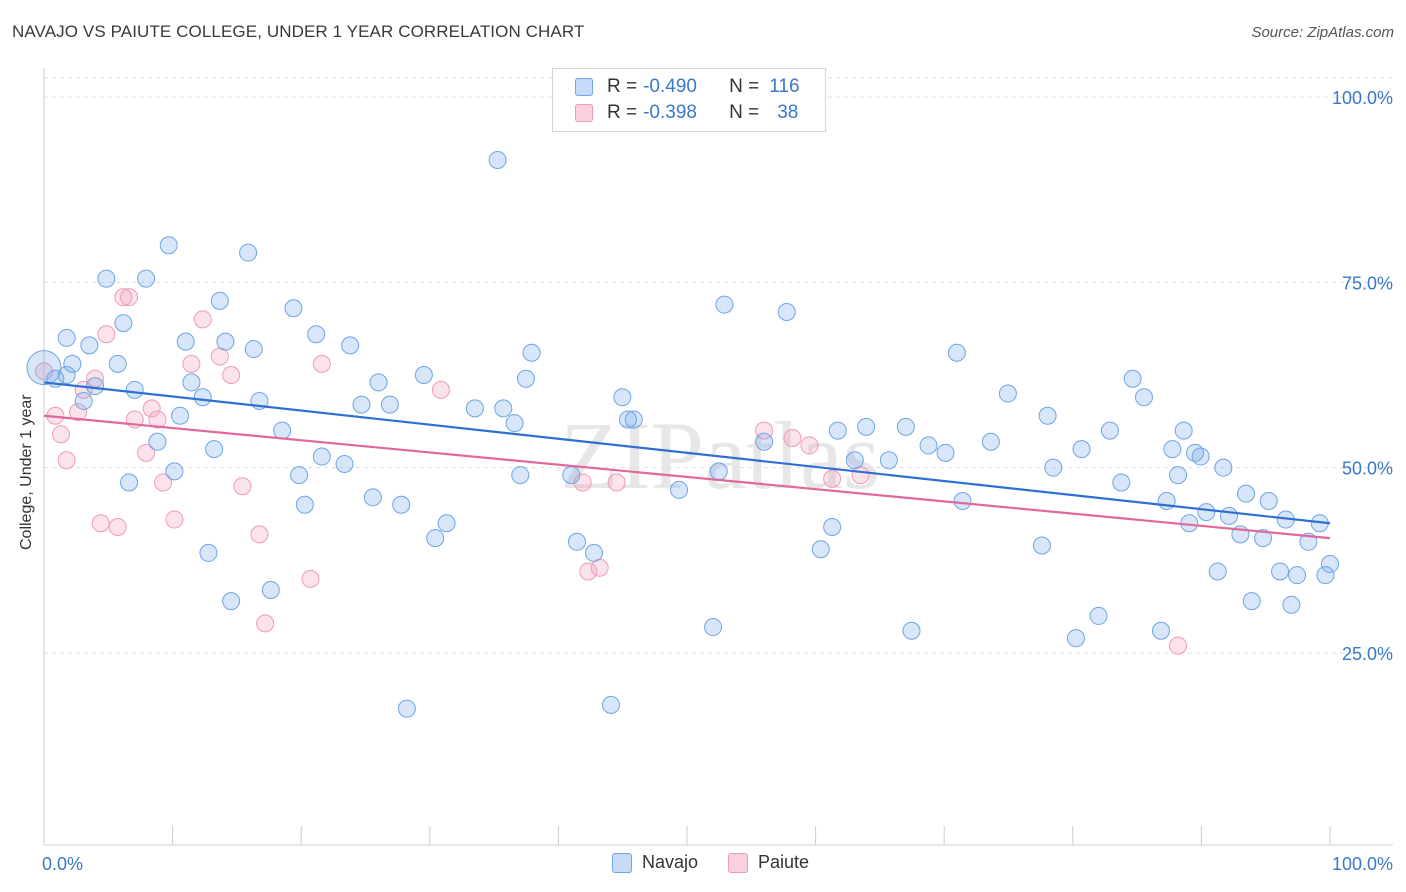 The image size is (1406, 892). What do you see at coordinates (670, 86) in the screenshot?
I see `r-value: -0.490` at bounding box center [670, 86].